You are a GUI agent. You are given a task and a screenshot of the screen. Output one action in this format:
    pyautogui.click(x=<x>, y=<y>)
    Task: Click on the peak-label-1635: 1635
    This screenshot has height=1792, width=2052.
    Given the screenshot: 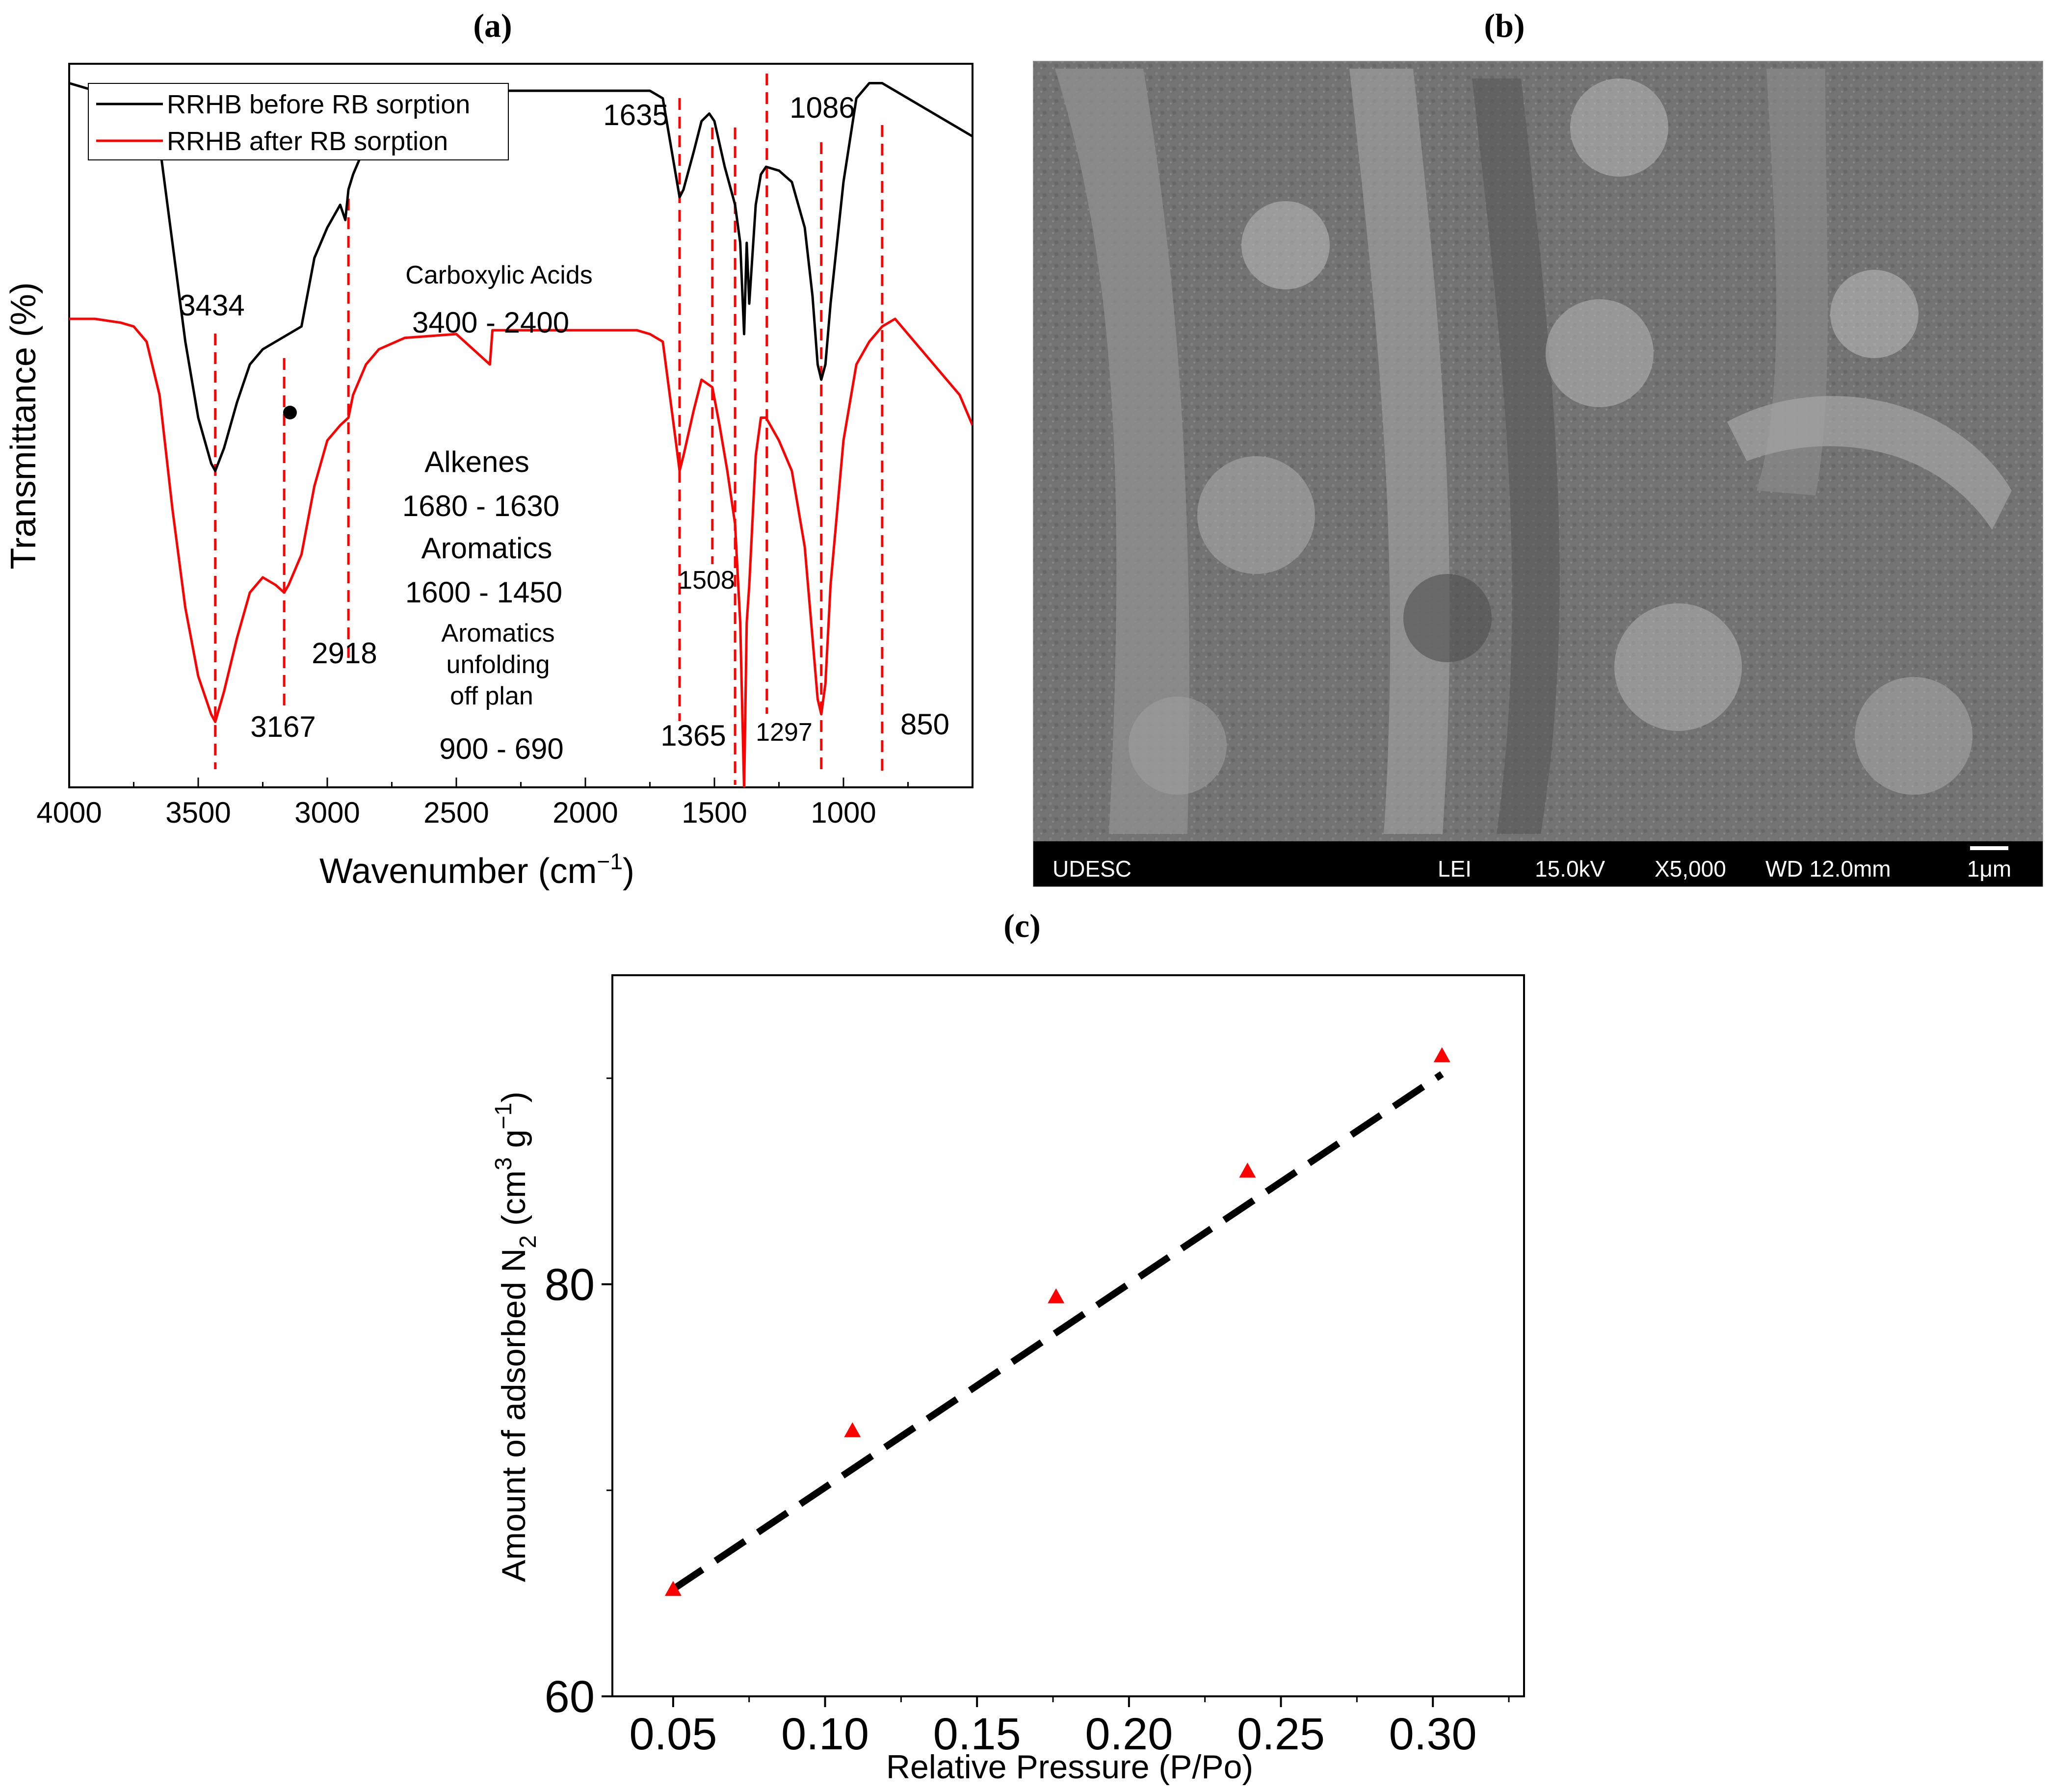 What is the action you would take?
    pyautogui.click(x=636, y=115)
    